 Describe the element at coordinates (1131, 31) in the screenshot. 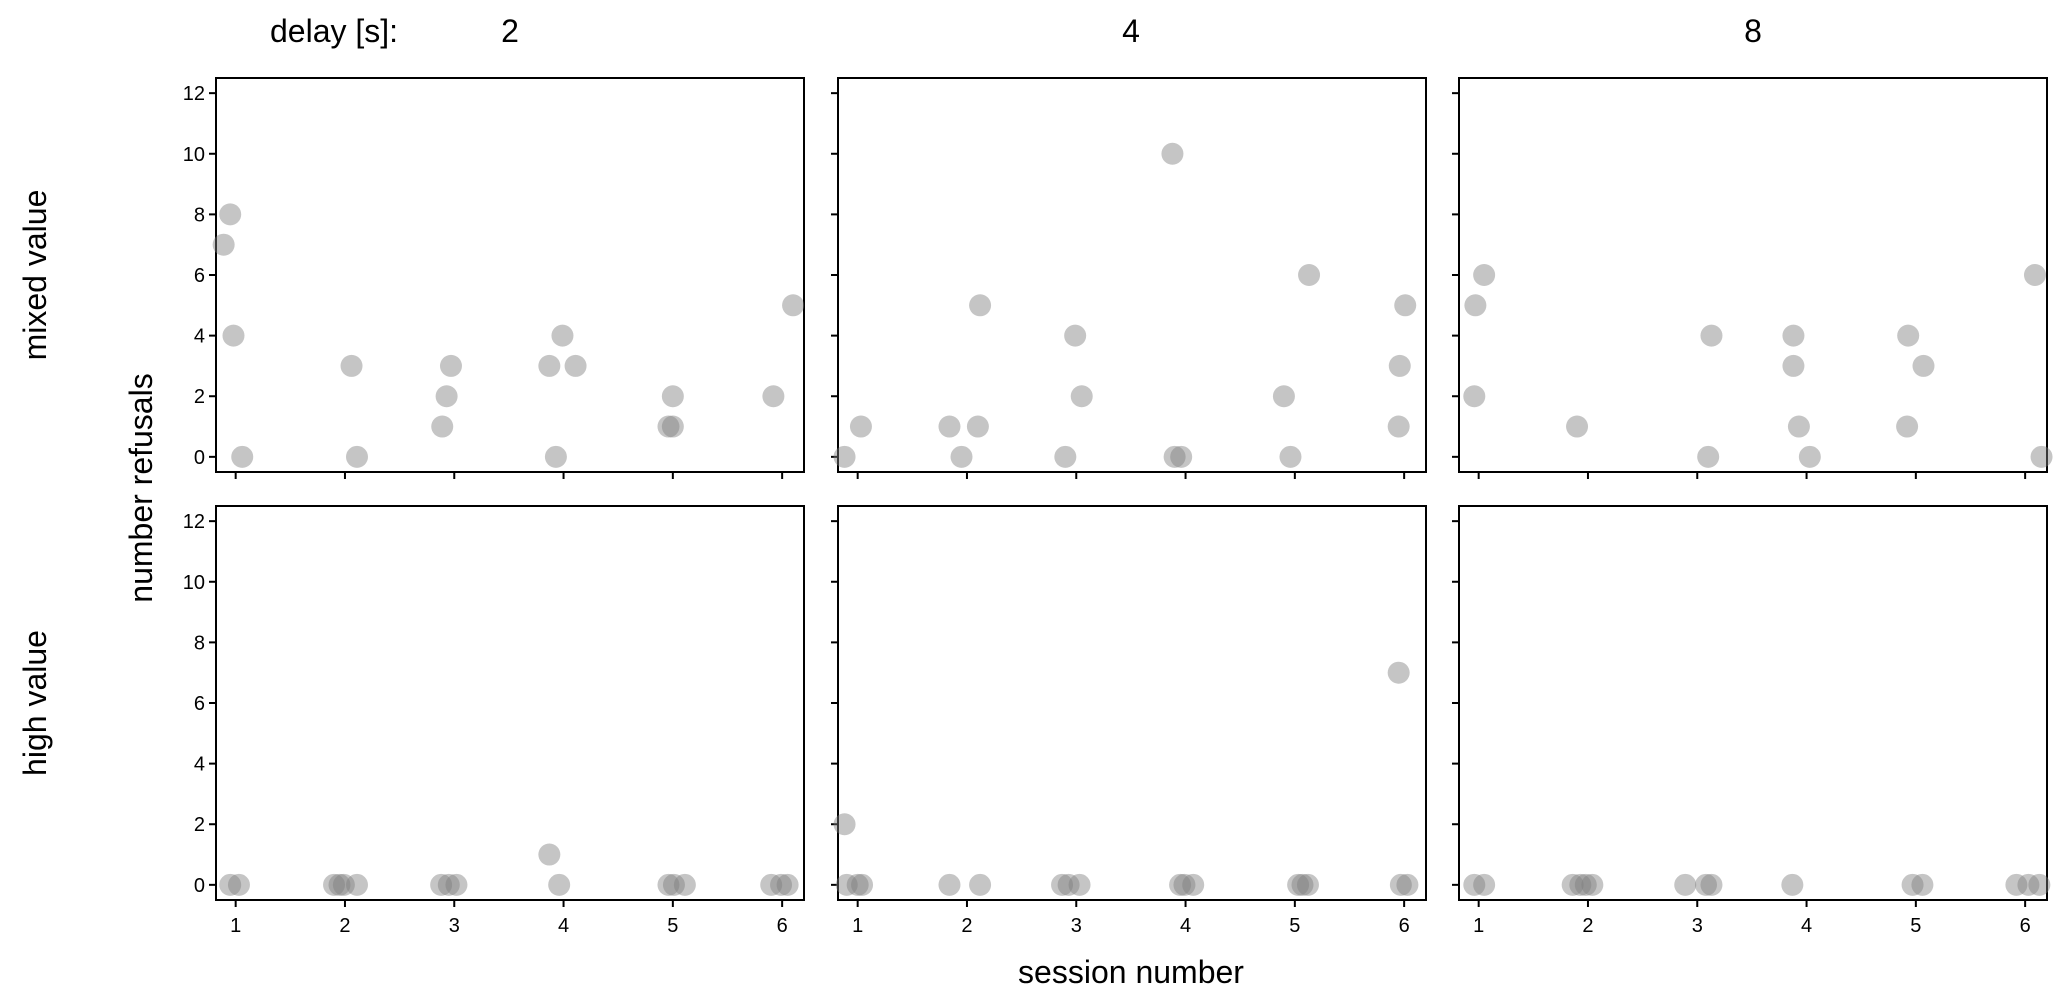

I see `column-title-delay-4: 4` at that location.